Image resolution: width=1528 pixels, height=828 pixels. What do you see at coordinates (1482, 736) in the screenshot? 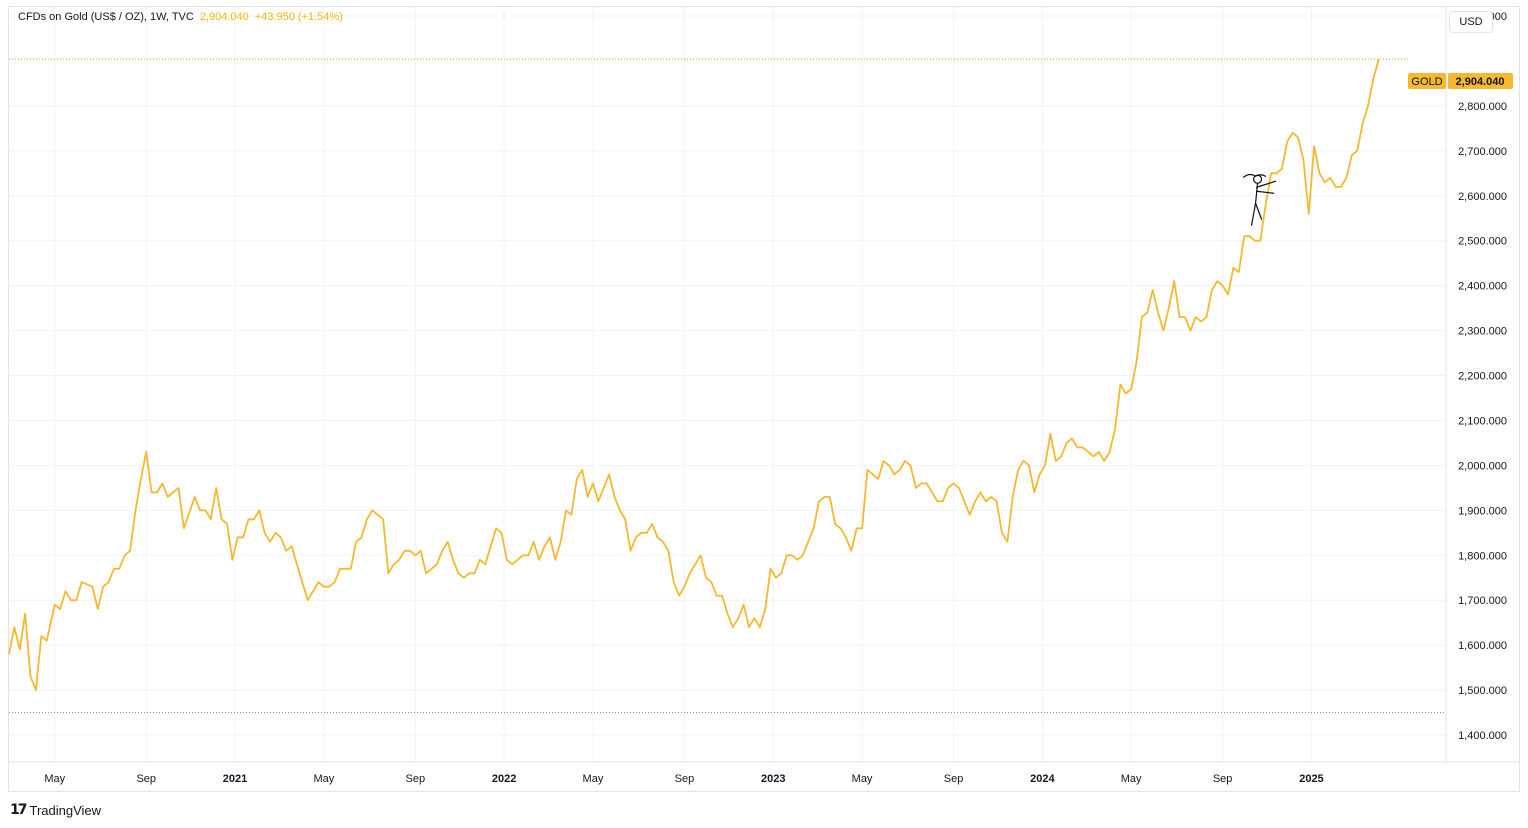
I see `y-tick-label: 1,400.000` at bounding box center [1482, 736].